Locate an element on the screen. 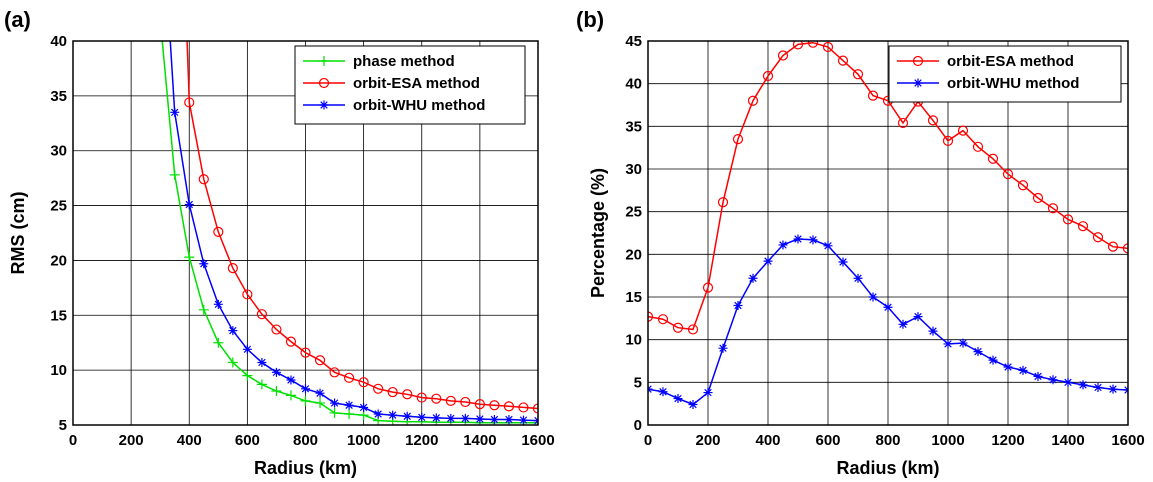 This screenshot has height=482, width=1153. legend-item: phase method is located at coordinates (379, 61).